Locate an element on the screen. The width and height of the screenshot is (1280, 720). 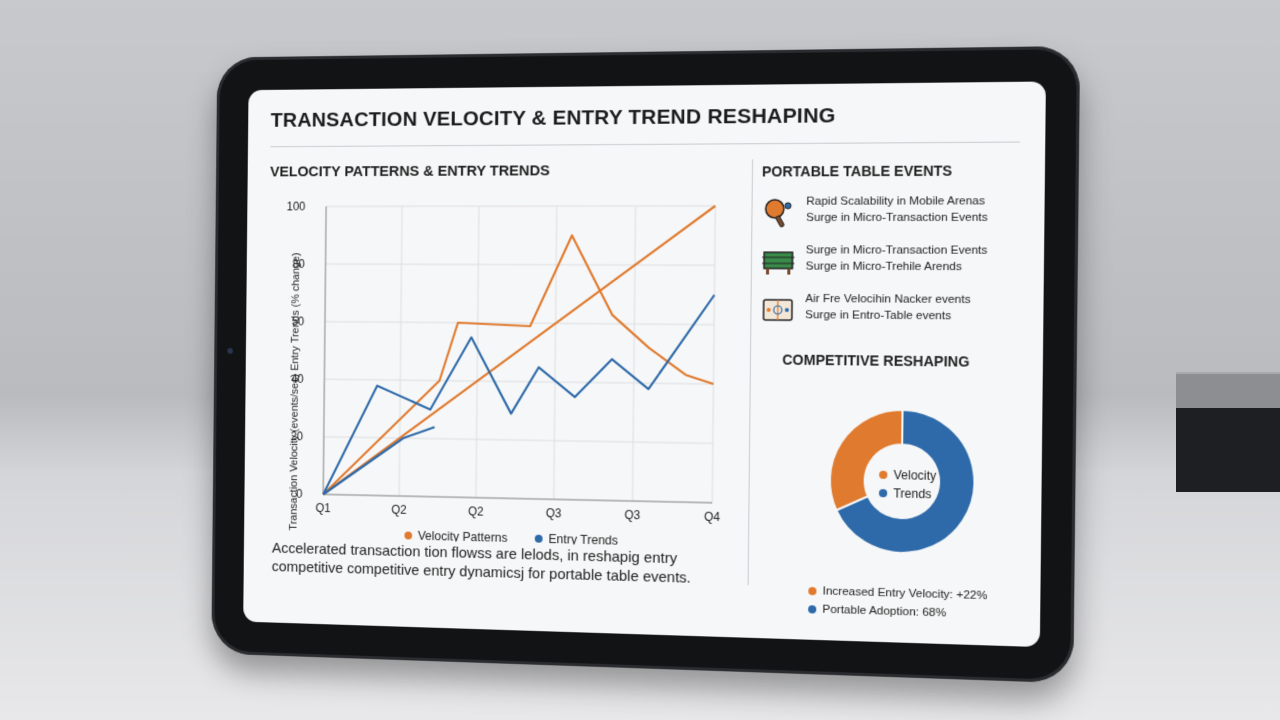
donut-legend-label: Velocity is located at coordinates (915, 476).